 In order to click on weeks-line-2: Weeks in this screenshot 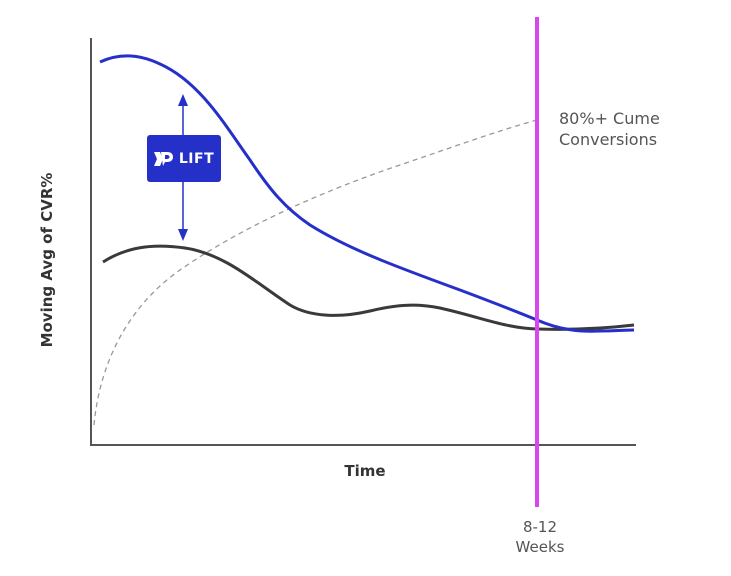, I will do `click(540, 547)`.